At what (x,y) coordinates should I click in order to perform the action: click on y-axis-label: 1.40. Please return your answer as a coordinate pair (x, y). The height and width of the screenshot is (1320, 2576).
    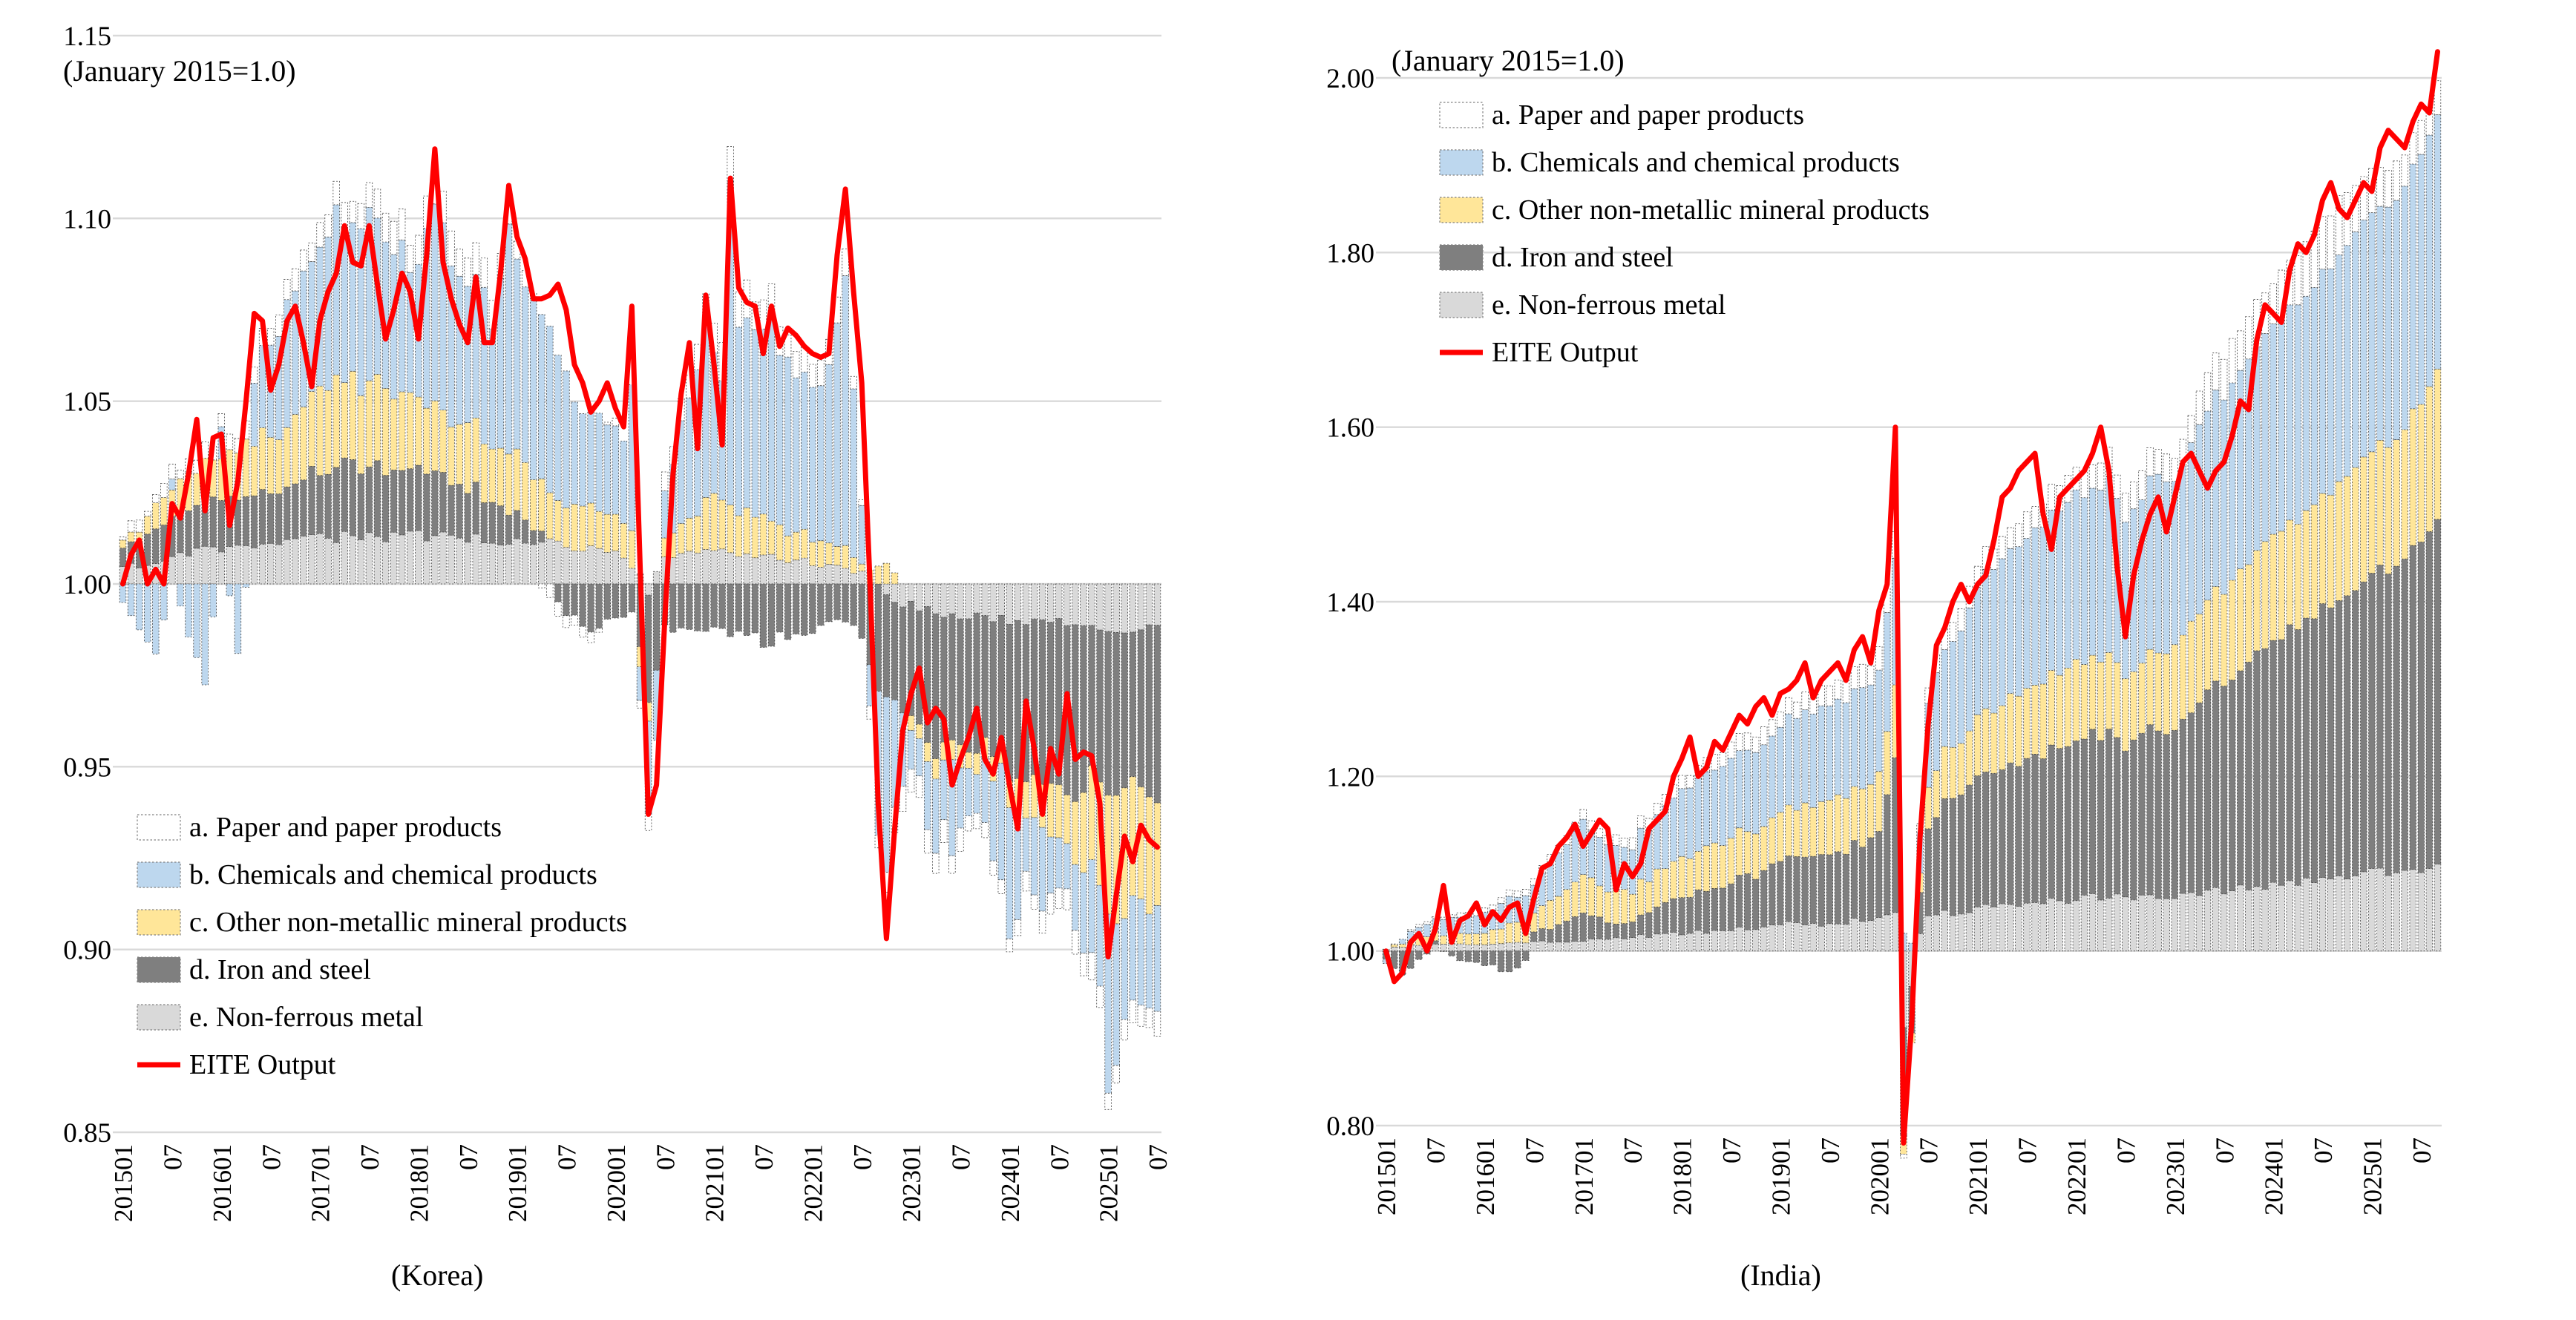
    Looking at the image, I should click on (1350, 603).